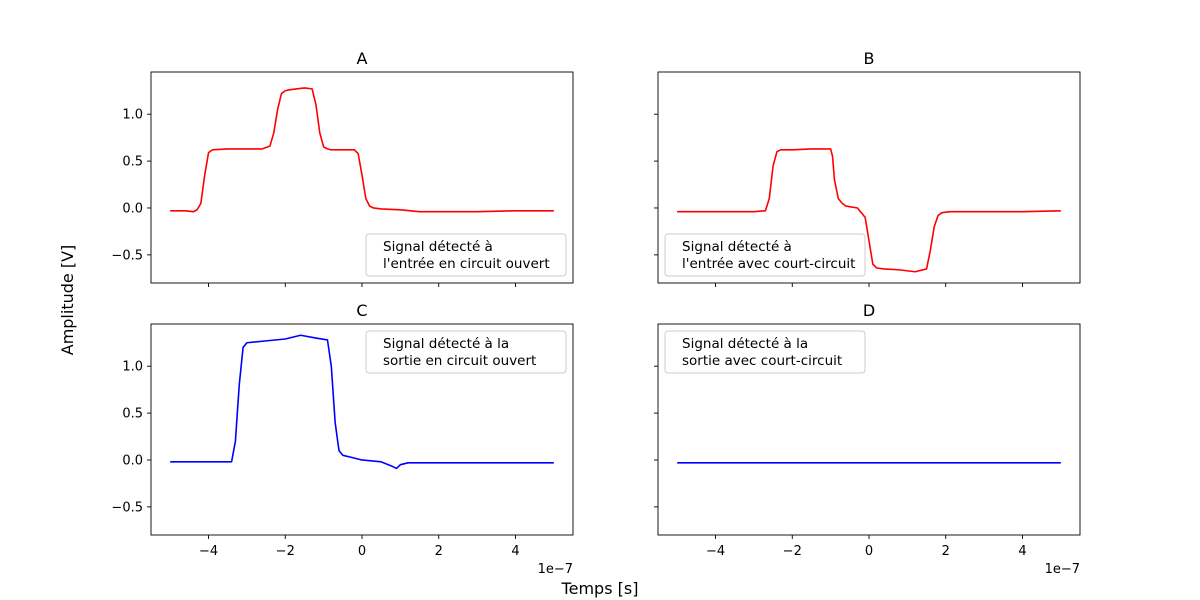 The image size is (1200, 600). I want to click on x-tick-label-d-4: 4, so click(1022, 551).